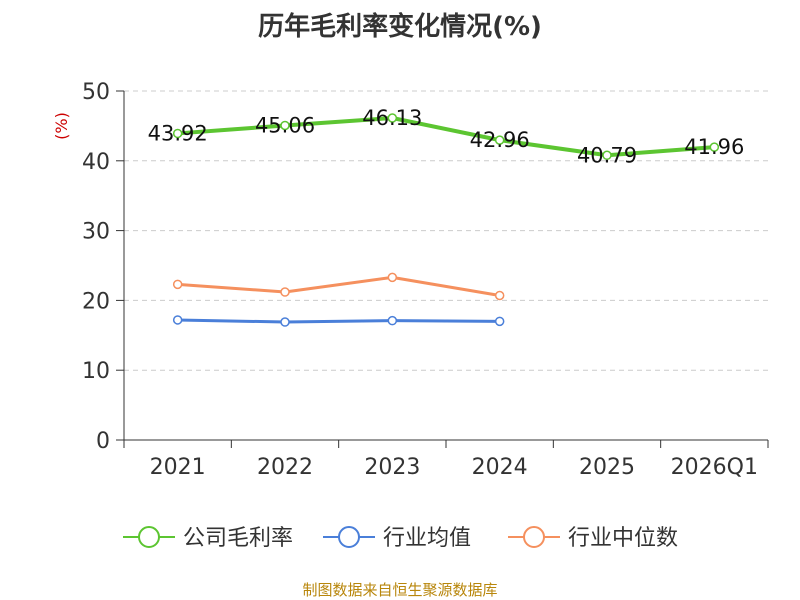 This screenshot has width=800, height=600. Describe the element at coordinates (103, 441) in the screenshot. I see `y-tick-label: 0` at that location.